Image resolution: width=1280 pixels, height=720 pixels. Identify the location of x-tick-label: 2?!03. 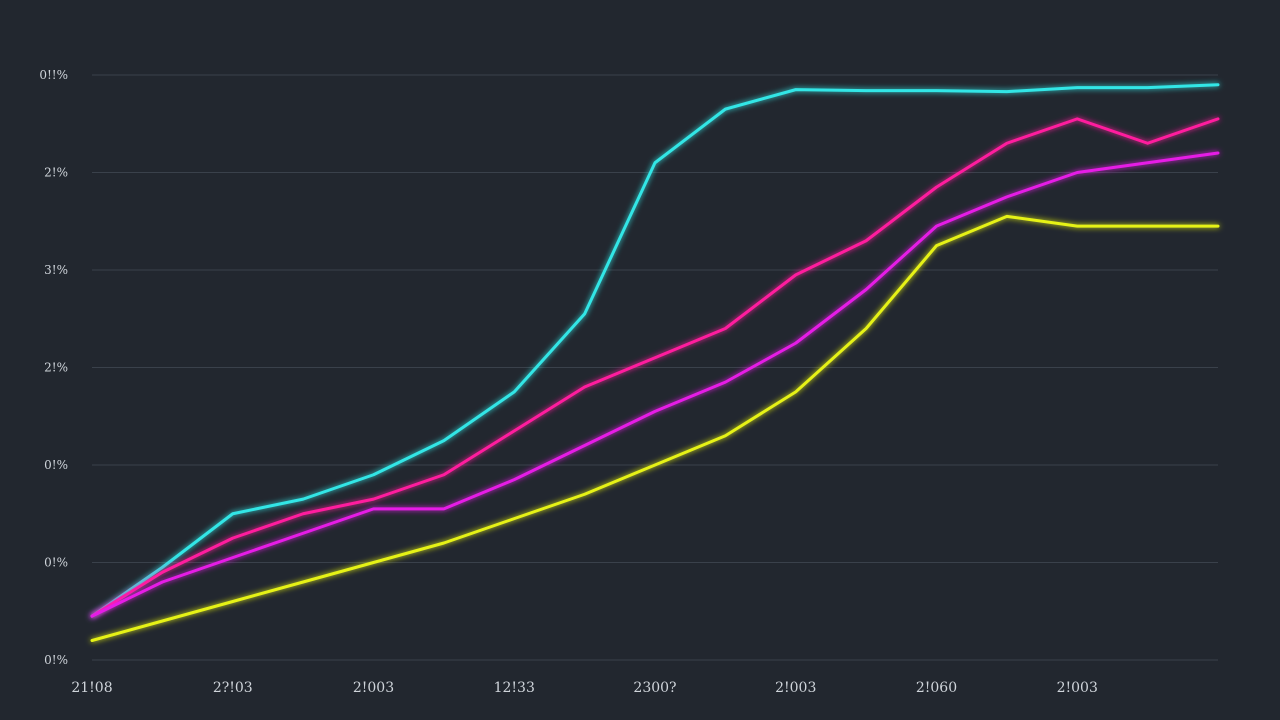
(233, 688).